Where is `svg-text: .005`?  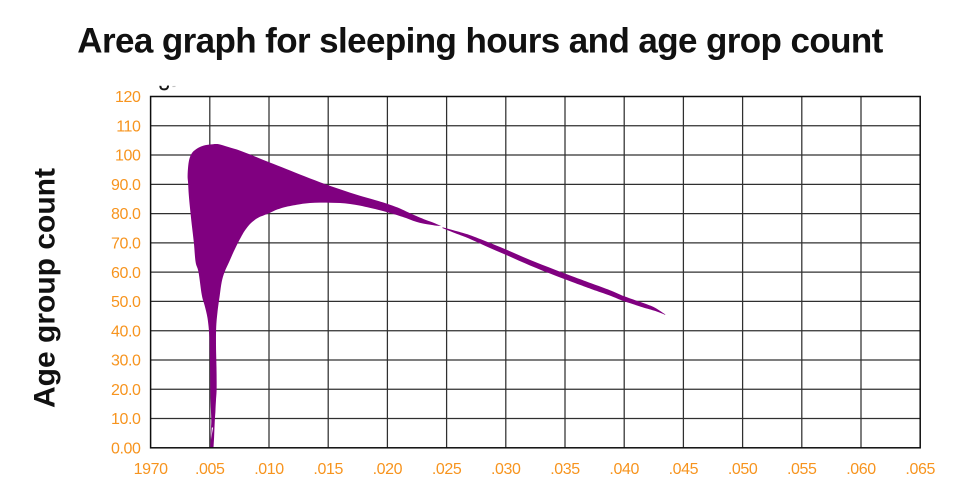 svg-text: .005 is located at coordinates (210, 469).